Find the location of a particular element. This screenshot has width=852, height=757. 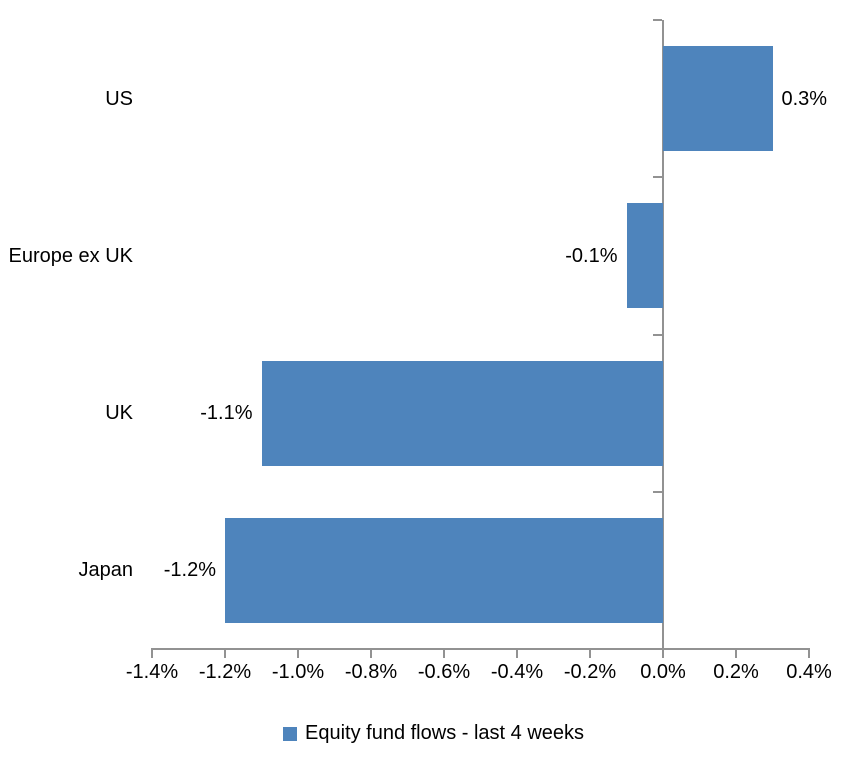

value-label: -1.1% is located at coordinates (226, 413).